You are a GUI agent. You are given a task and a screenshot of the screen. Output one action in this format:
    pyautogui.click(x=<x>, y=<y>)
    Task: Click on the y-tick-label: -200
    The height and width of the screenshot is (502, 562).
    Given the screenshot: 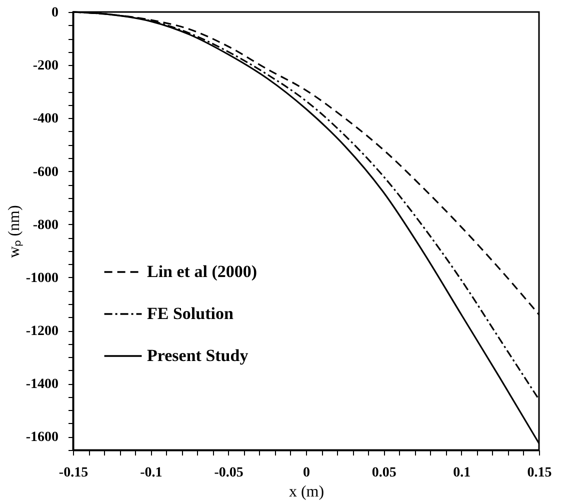 What is the action you would take?
    pyautogui.click(x=45, y=66)
    